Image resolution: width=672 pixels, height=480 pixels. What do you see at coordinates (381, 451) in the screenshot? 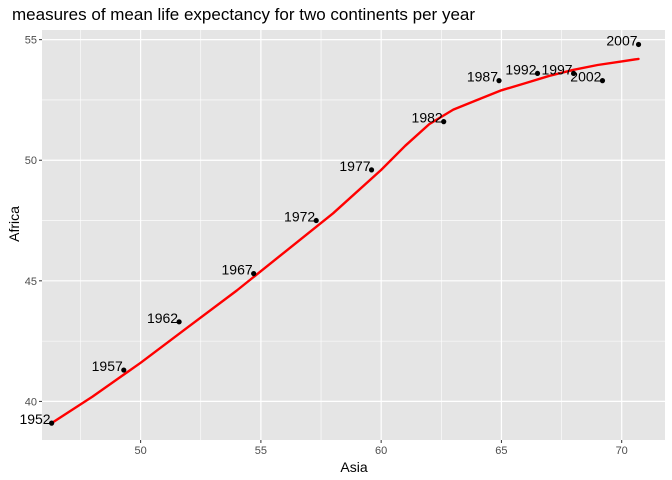
I see `x-tick-label: 60` at bounding box center [381, 451].